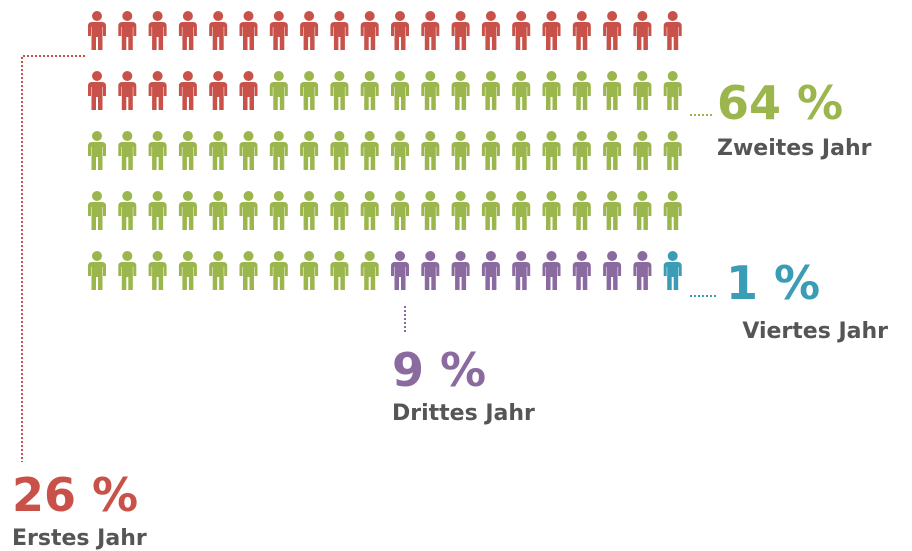 The width and height of the screenshot is (912, 551). I want to click on category-label: Drittes Jahr, so click(463, 413).